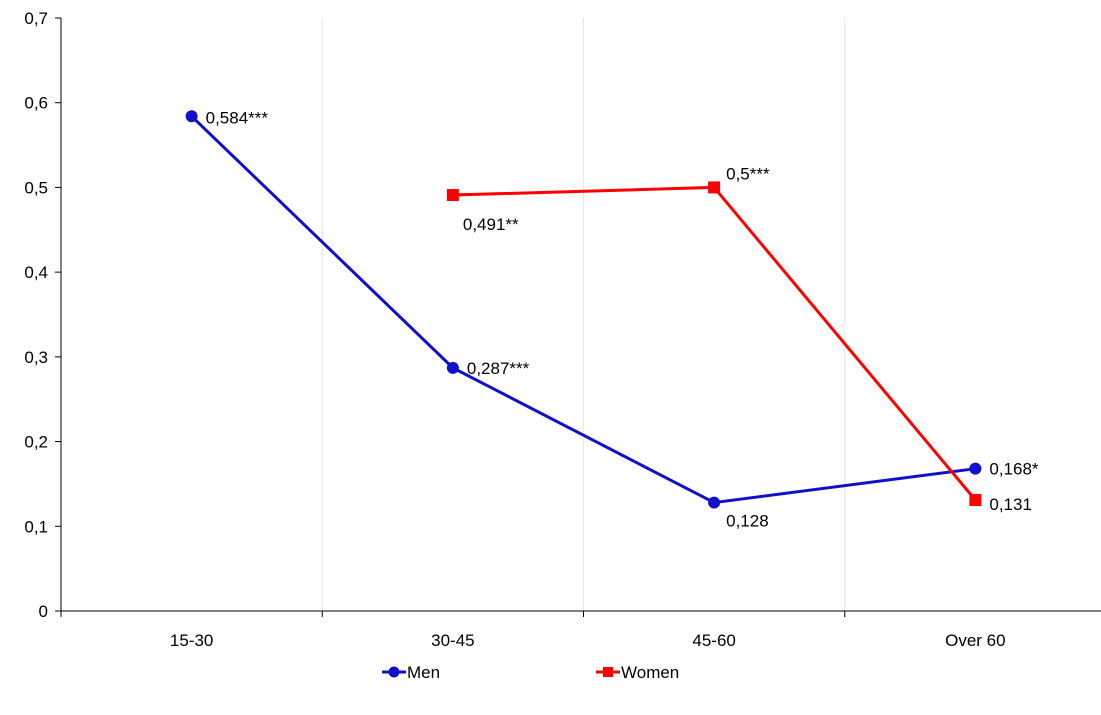  What do you see at coordinates (748, 173) in the screenshot?
I see `data-label: 0,5***` at bounding box center [748, 173].